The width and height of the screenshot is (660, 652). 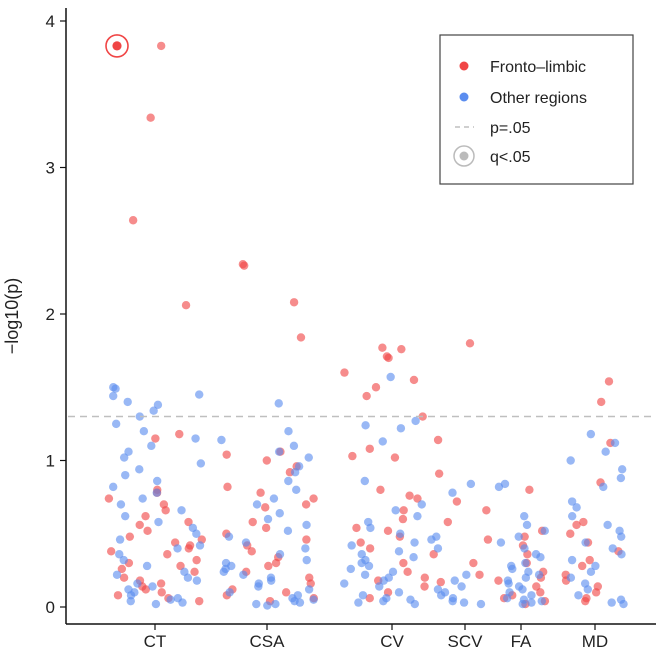 I want to click on legend-box, so click(x=536, y=109).